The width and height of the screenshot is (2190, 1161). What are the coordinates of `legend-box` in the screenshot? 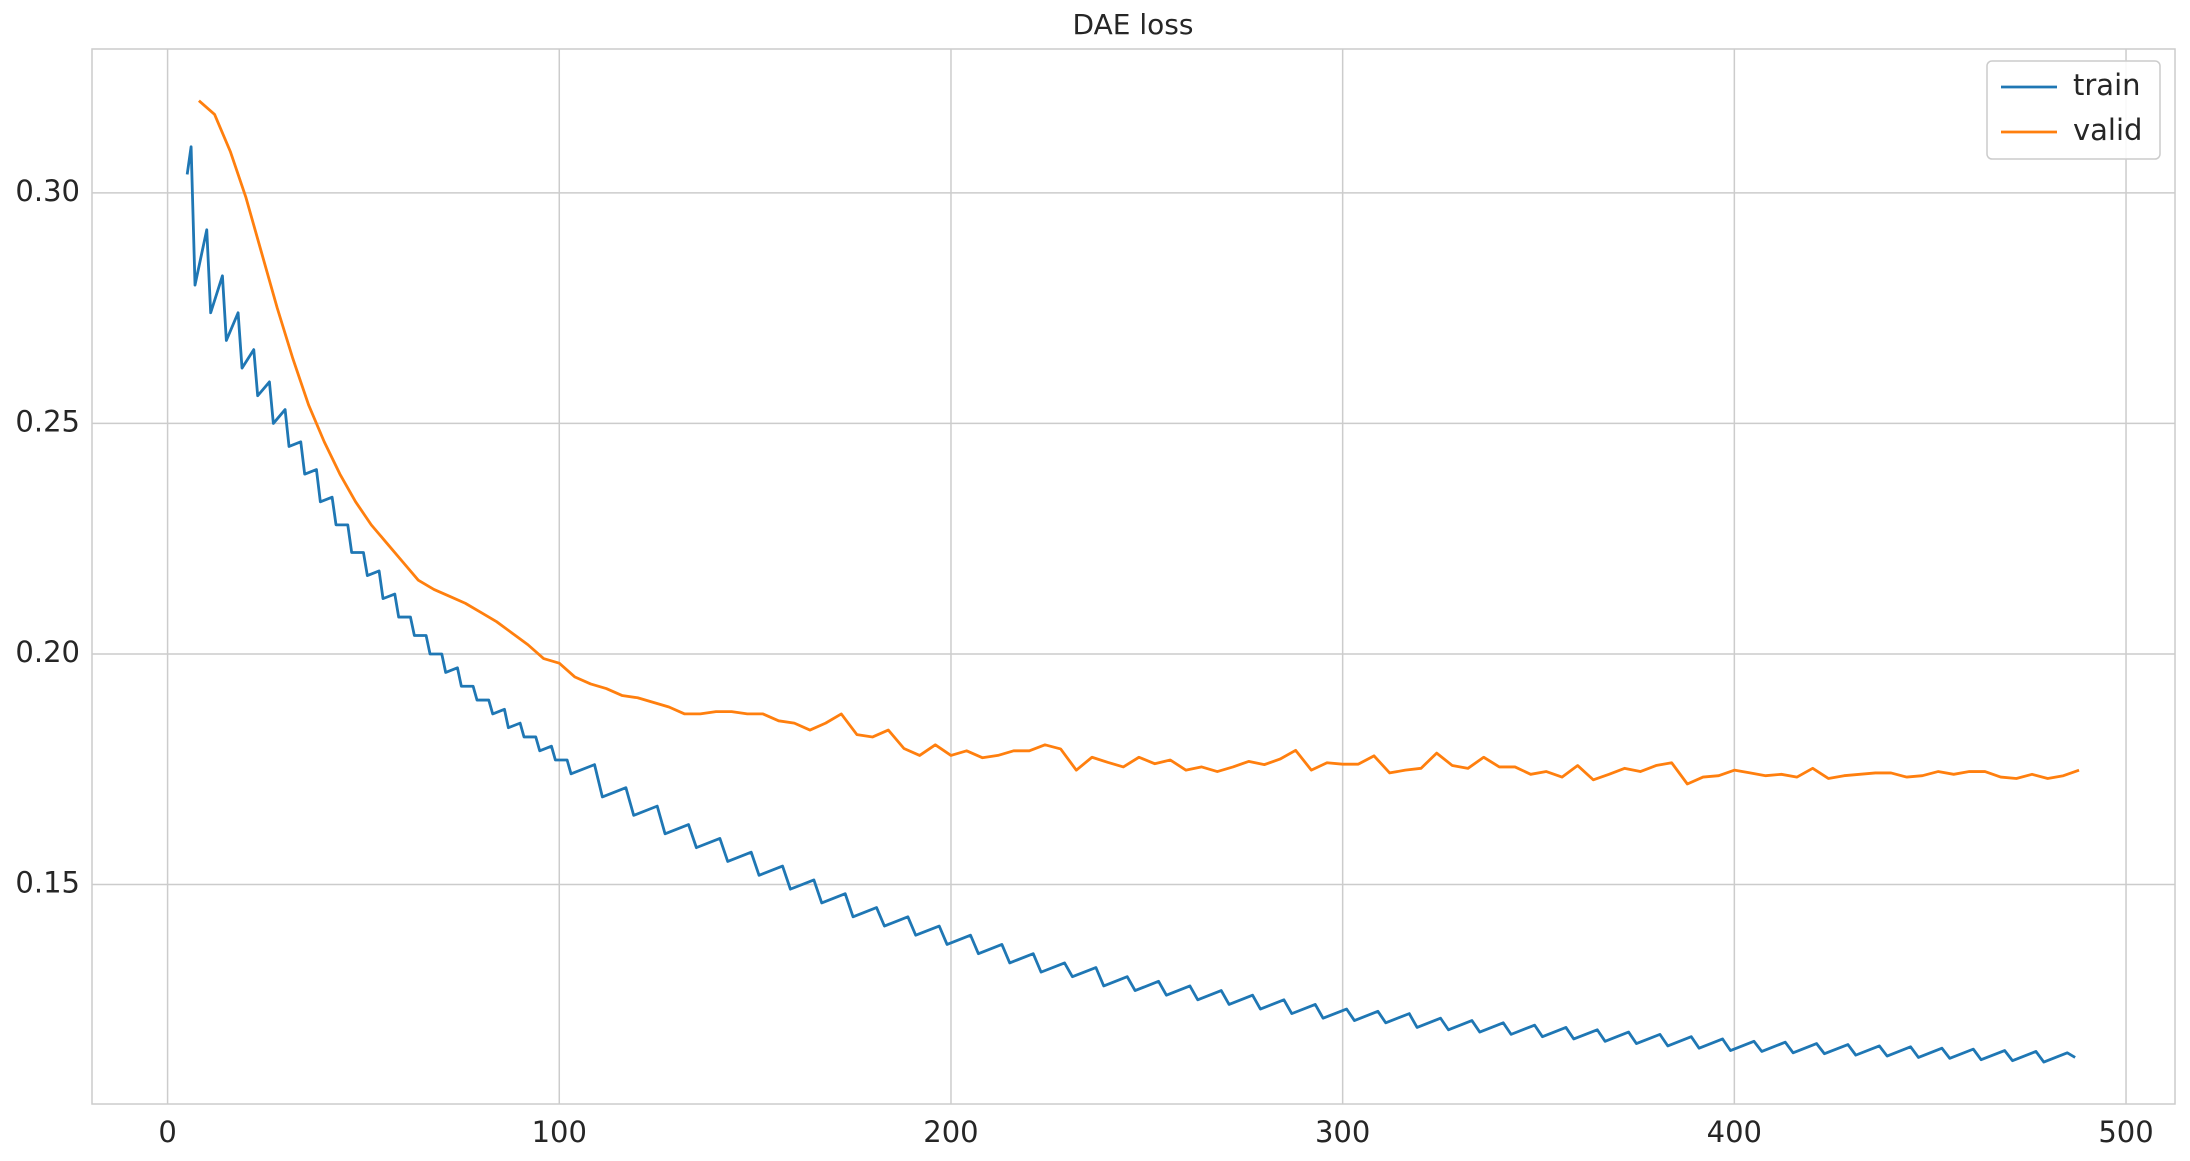 It's located at (2073, 110).